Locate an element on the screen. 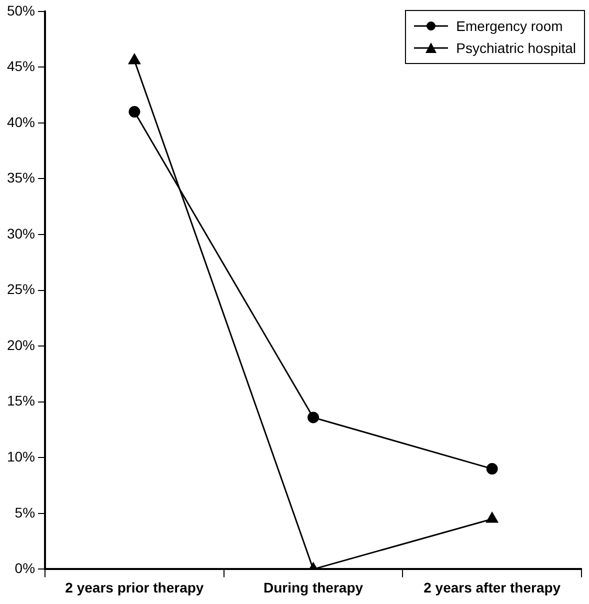  y-tick-label: 20% is located at coordinates (21, 344).